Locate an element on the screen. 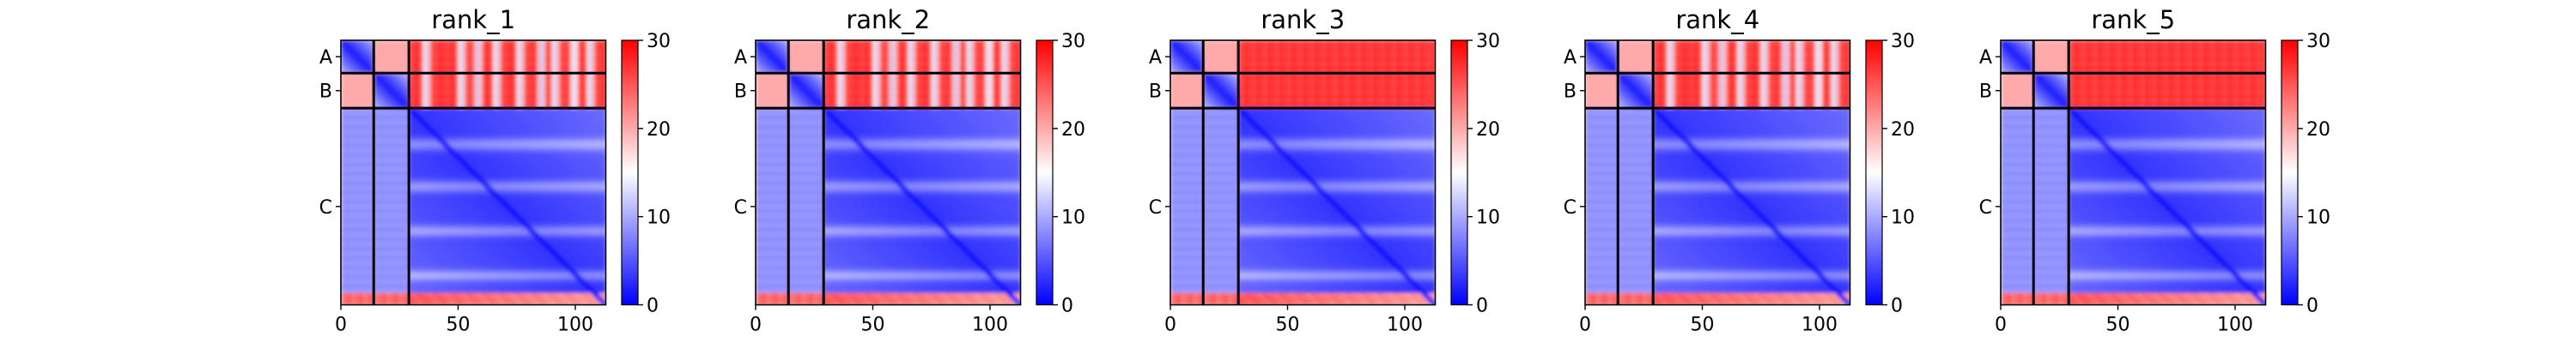 Image resolution: width=2576 pixels, height=343 pixels. panel-title: rank_1 is located at coordinates (473, 19).